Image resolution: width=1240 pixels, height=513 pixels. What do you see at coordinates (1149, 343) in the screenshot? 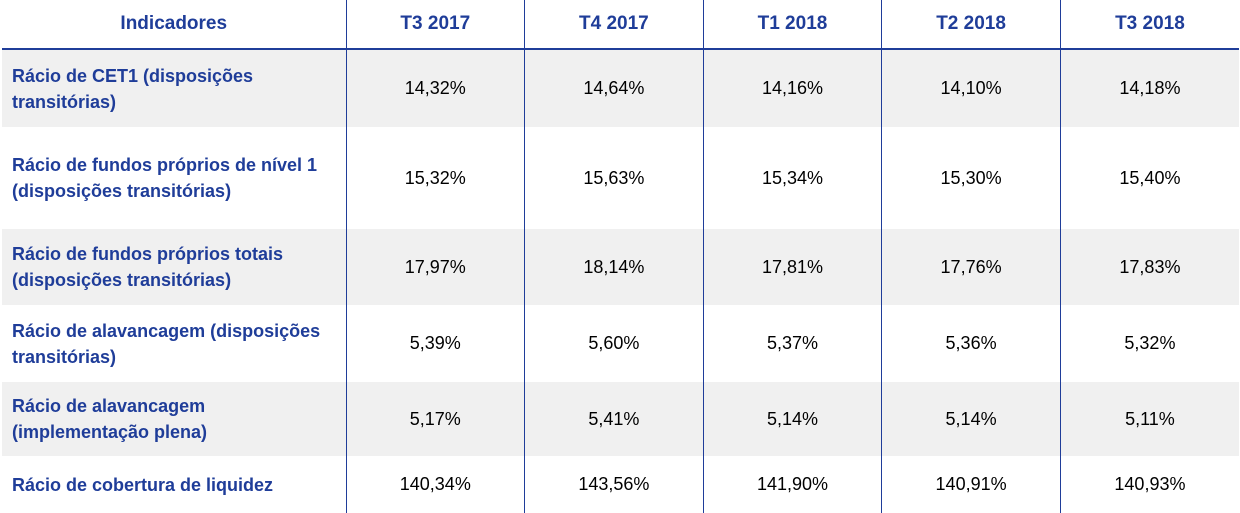
I see `cell-value: 5,32%` at bounding box center [1149, 343].